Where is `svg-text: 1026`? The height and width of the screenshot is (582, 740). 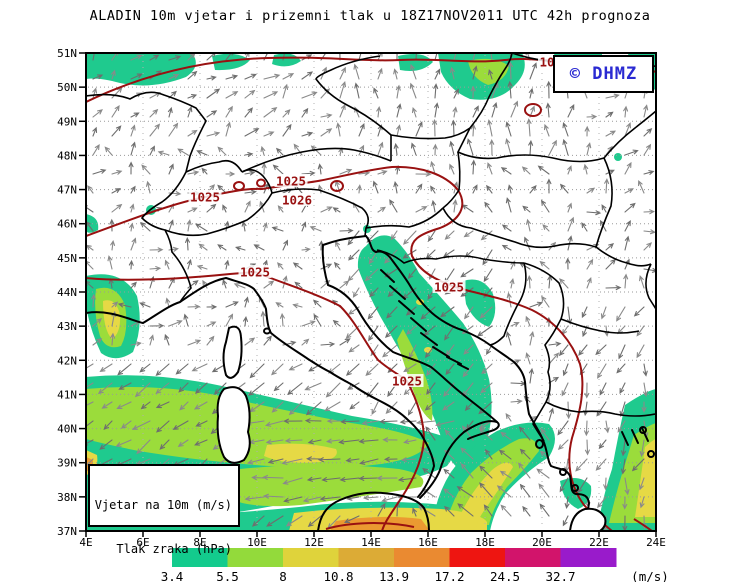 svg-text: 1026 is located at coordinates (297, 200).